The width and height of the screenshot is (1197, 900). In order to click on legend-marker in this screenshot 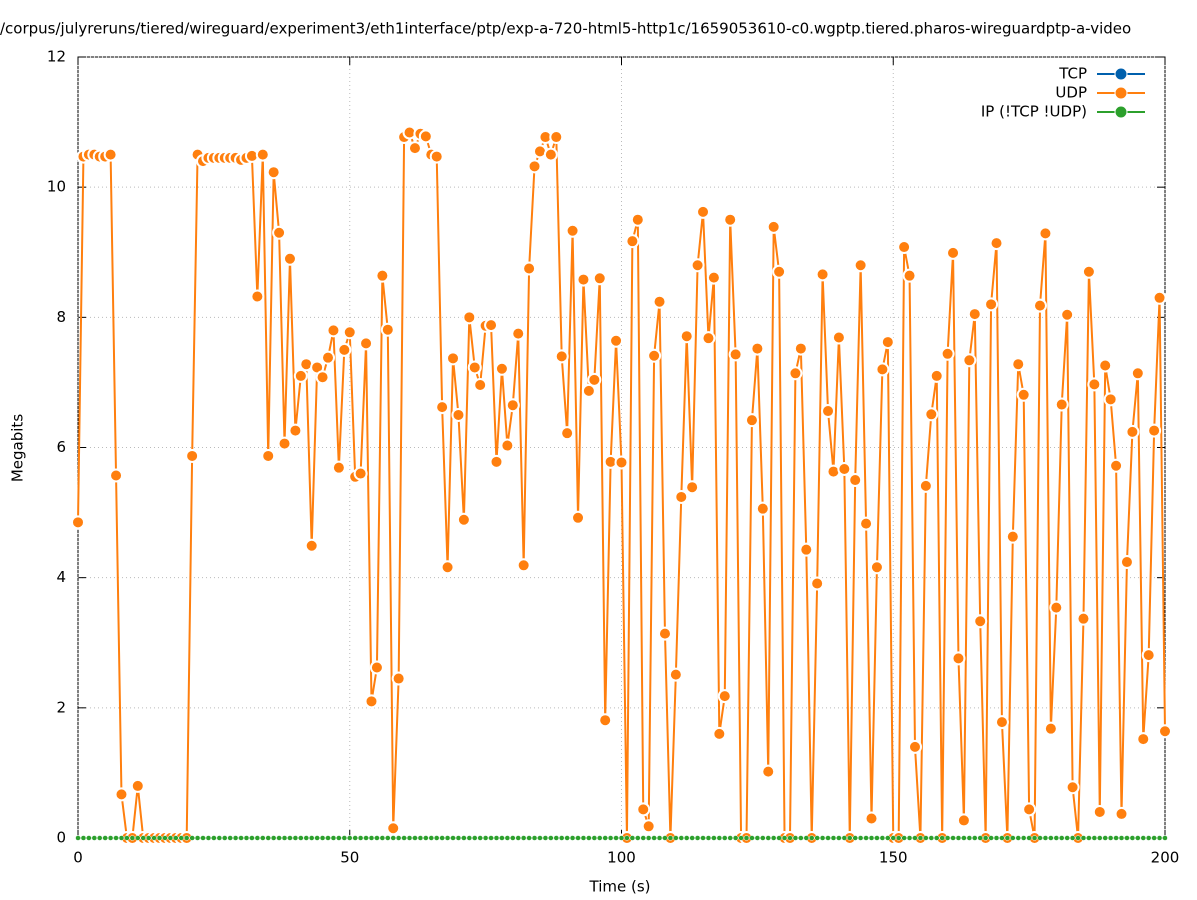, I will do `click(1121, 74)`.